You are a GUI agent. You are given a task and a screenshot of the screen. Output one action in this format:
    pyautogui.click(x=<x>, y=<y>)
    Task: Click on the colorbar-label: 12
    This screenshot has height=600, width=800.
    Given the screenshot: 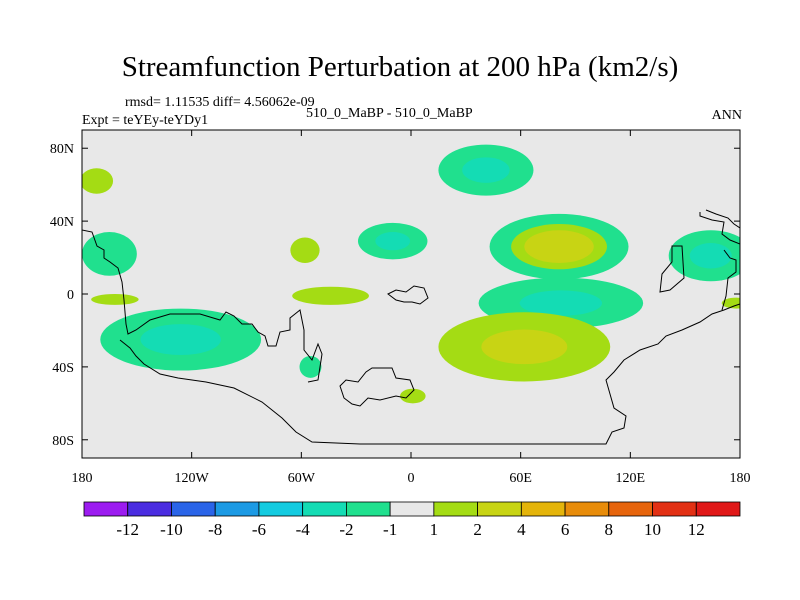 What is the action you would take?
    pyautogui.click(x=696, y=529)
    